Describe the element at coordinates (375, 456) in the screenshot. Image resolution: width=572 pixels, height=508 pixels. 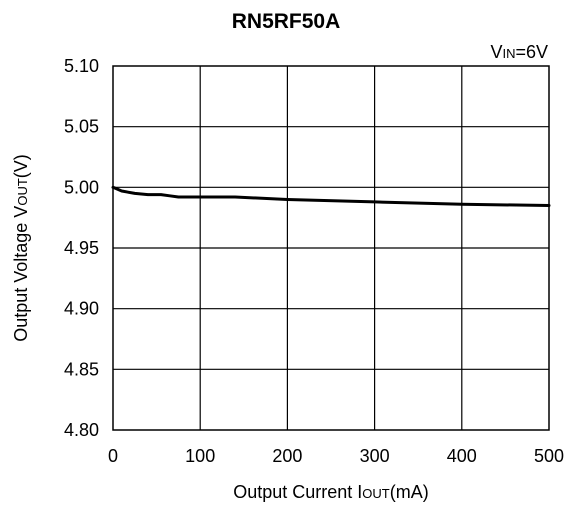
I see `x-tick-label: 300` at that location.